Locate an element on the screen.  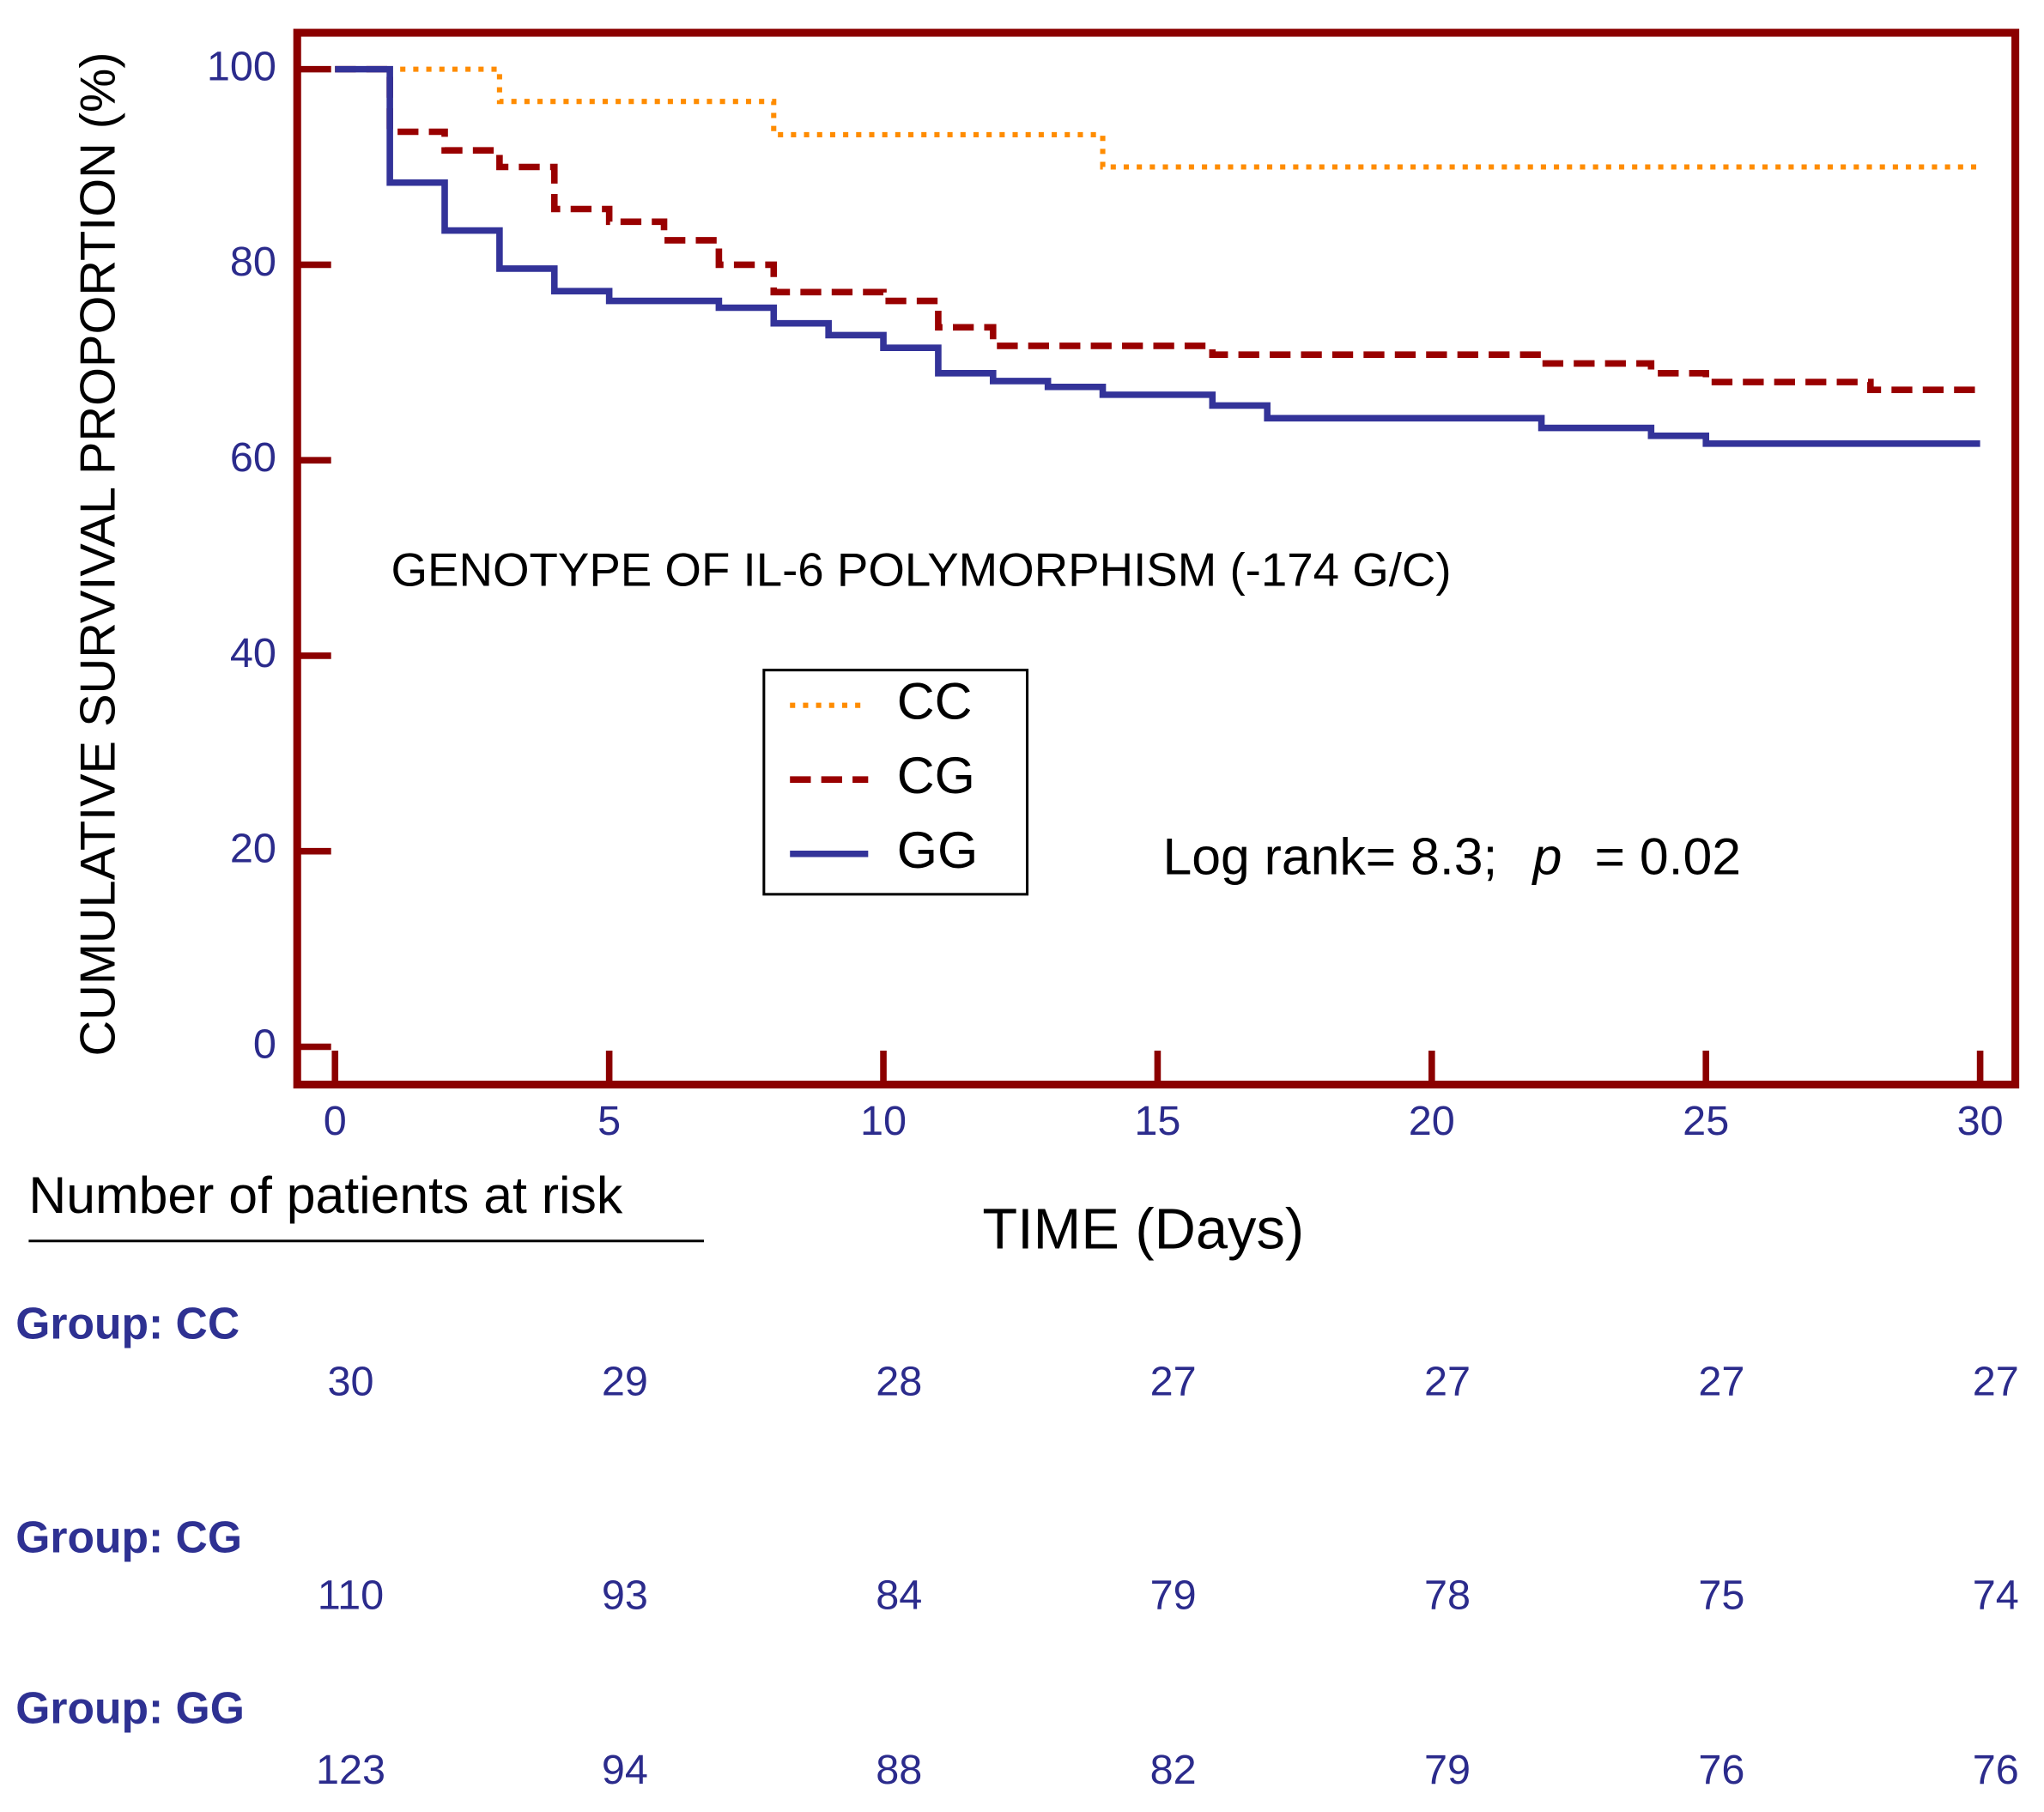
x-tick-label: 5 is located at coordinates (609, 1121).